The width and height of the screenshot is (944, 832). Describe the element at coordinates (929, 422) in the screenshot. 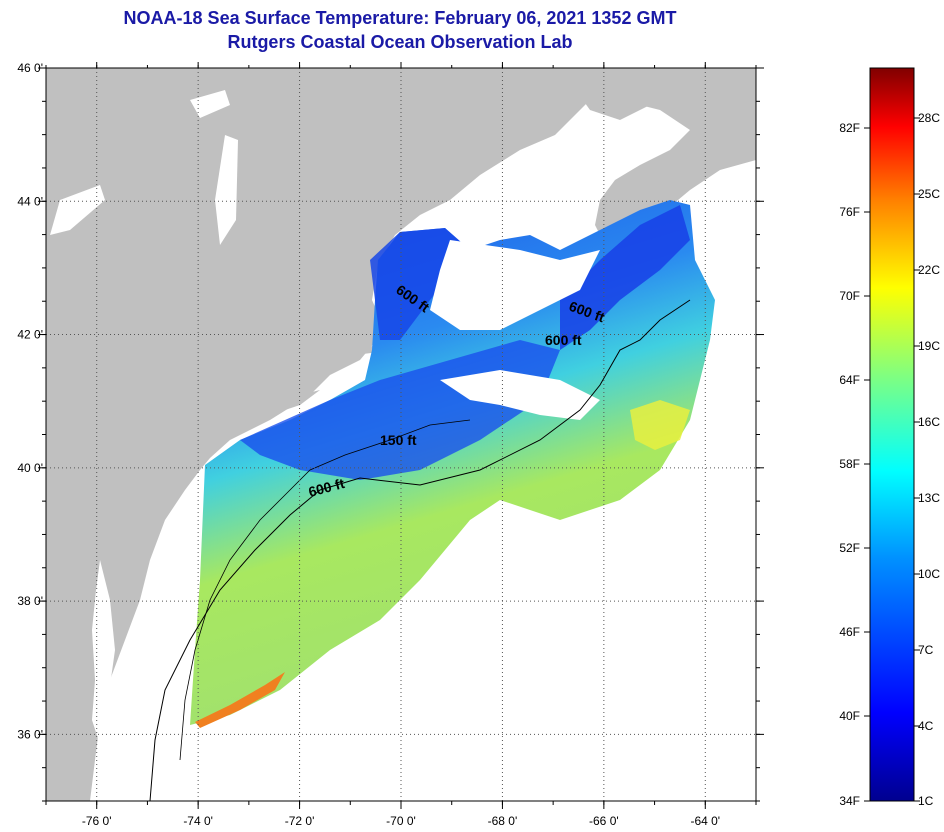

I see `colorbar-c-label: 16C` at that location.